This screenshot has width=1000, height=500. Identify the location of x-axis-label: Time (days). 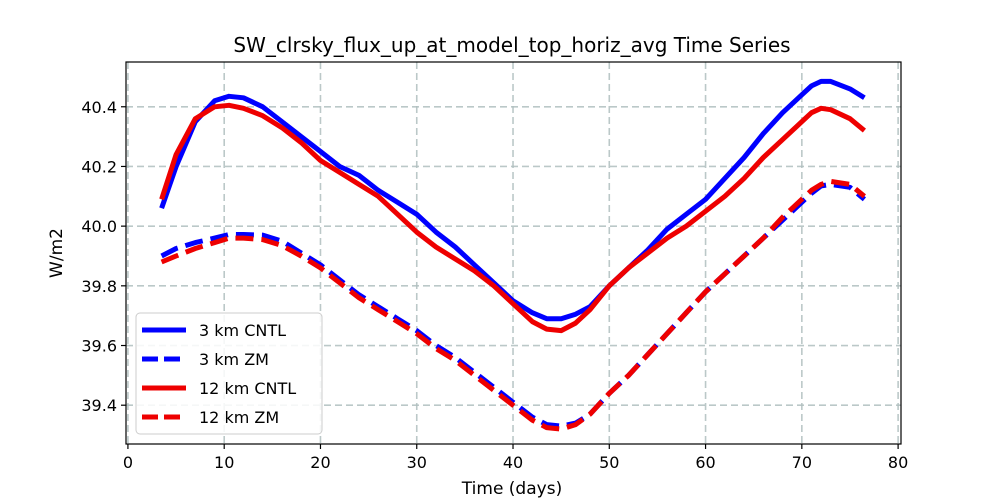
(511, 489).